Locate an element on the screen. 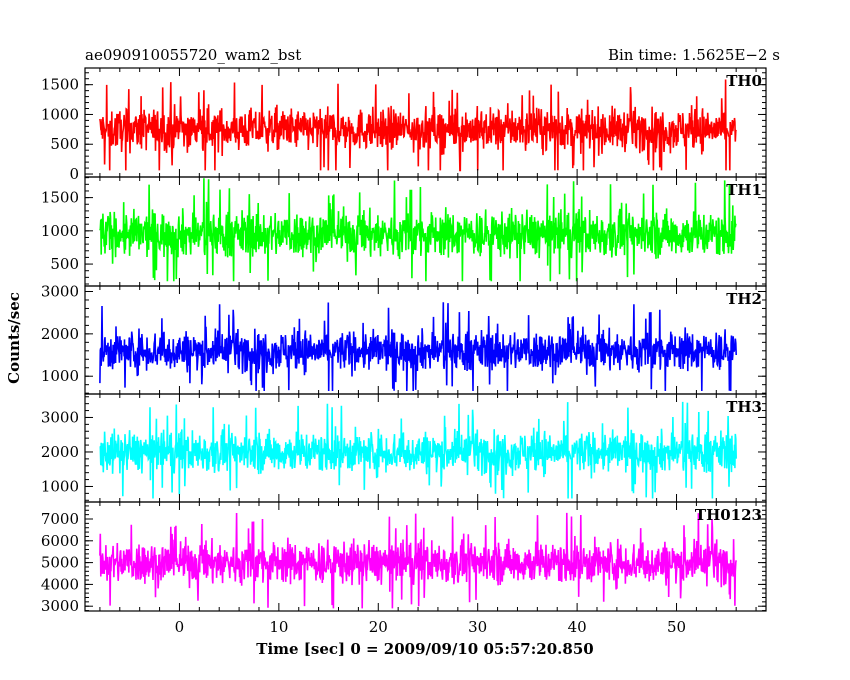 Image resolution: width=850 pixels, height=680 pixels. plot-title-left: ae090910055720_wam2_bst is located at coordinates (193, 55).